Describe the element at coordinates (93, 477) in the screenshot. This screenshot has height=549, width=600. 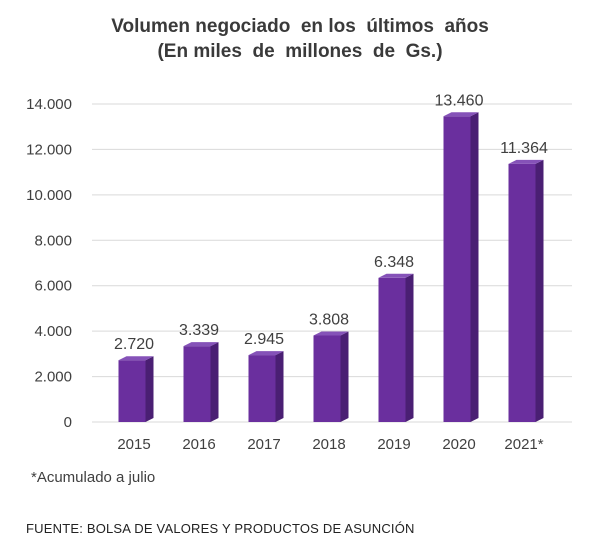
I see `footnote: *Acumulado a julio` at that location.